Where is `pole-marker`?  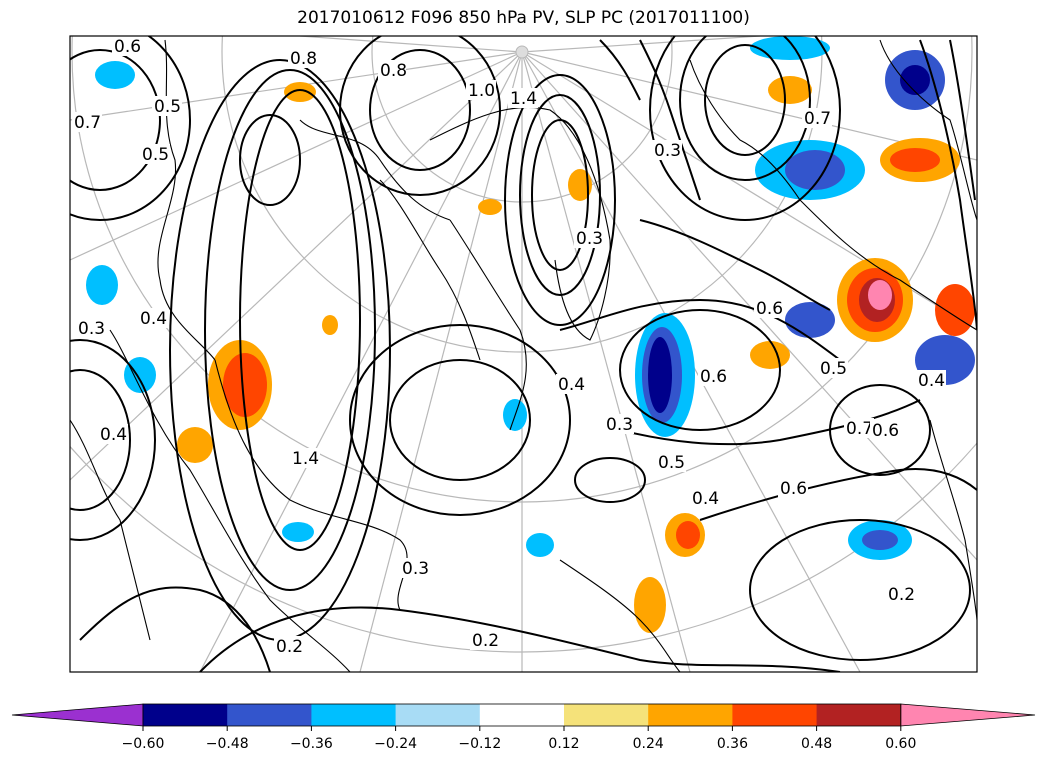 pole-marker is located at coordinates (522, 52).